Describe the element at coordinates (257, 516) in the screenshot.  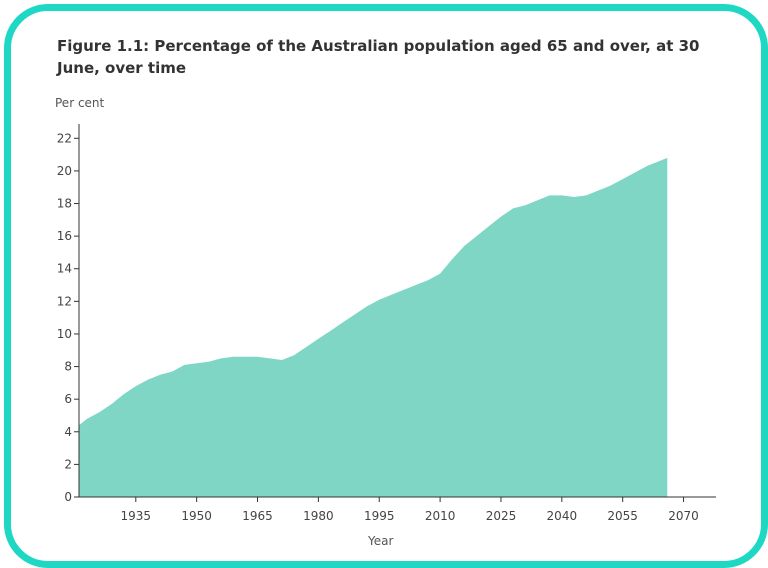
I see `x-tick-label: 1965` at that location.